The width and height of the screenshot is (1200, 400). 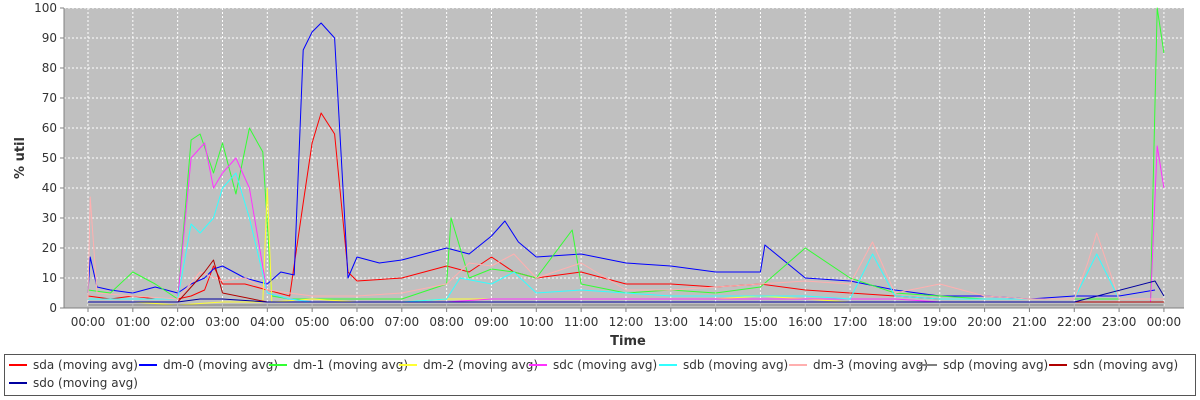 I want to click on x-tick-label: 21:00, so click(x=1029, y=322).